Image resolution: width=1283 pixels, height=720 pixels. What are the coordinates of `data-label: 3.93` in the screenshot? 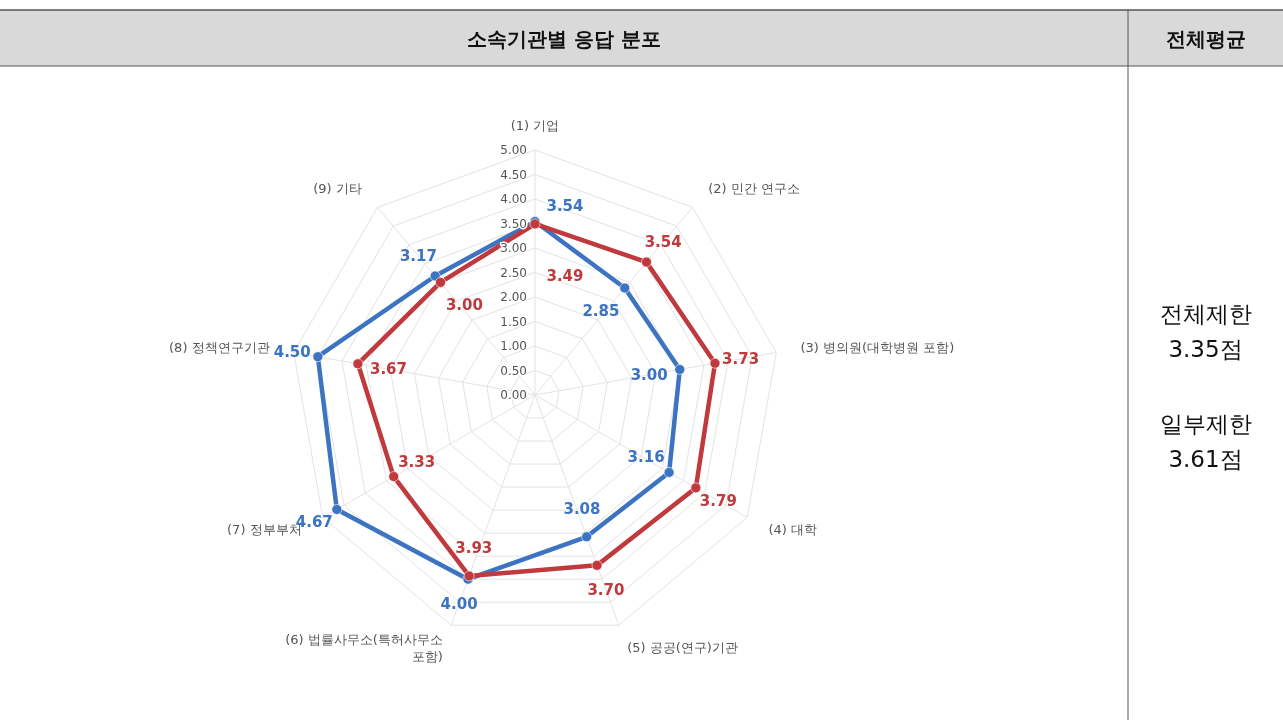 It's located at (474, 547).